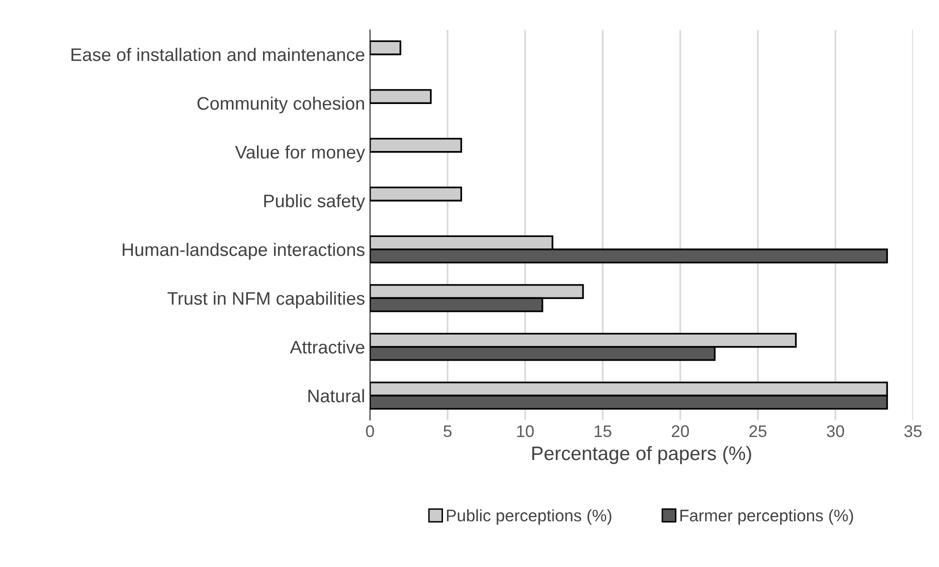 The image size is (939, 567). I want to click on y-tick-label: Ease of installation and maintenance, so click(218, 55).